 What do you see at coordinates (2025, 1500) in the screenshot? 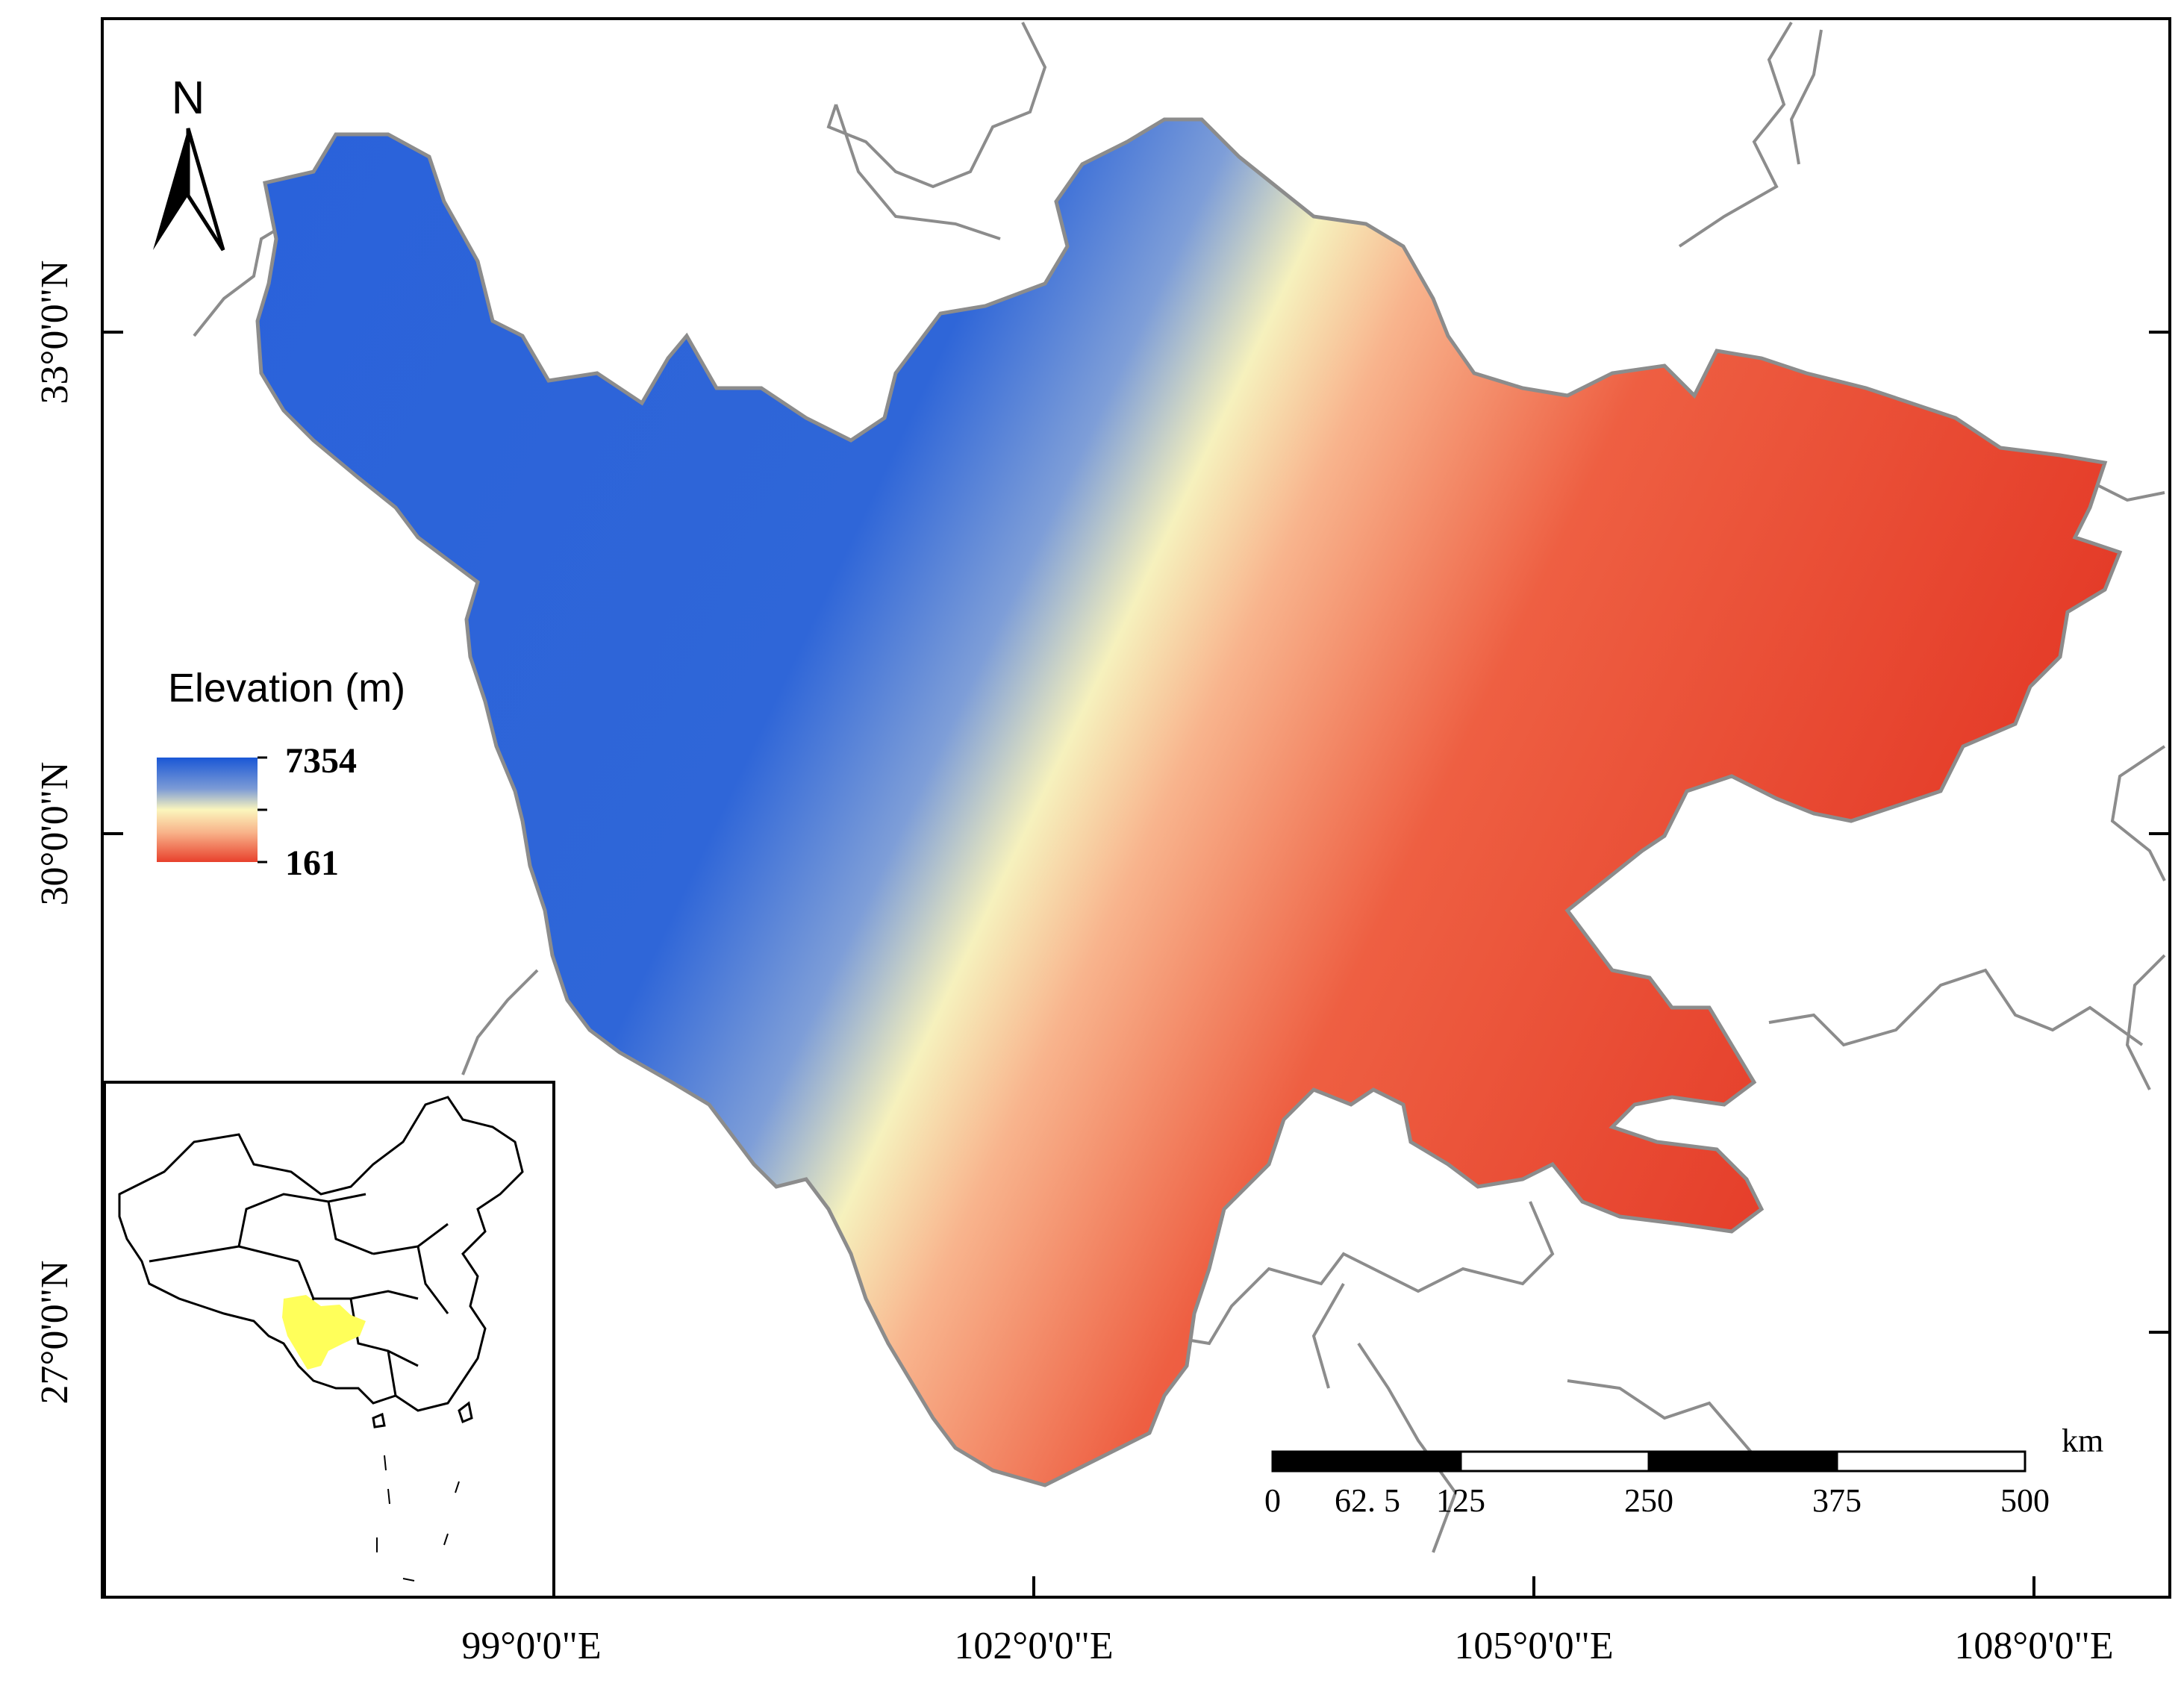
I see `scale-label: 500` at bounding box center [2025, 1500].